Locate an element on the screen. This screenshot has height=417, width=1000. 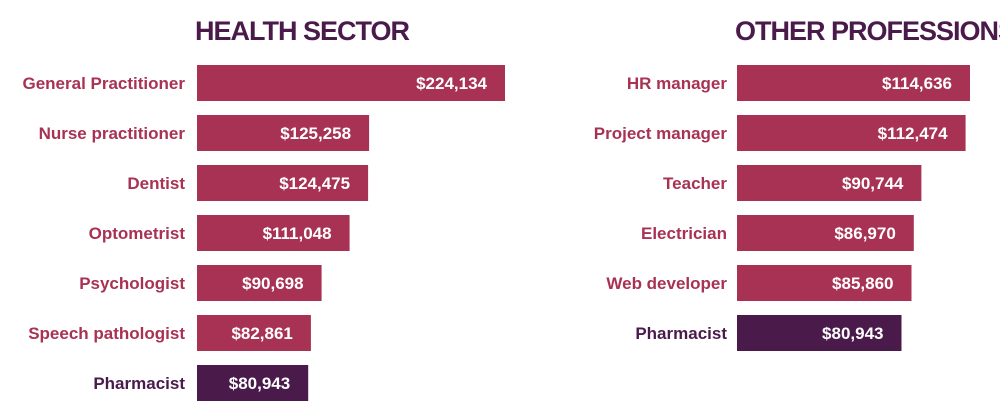
value-label-dentist: $124,475 is located at coordinates (314, 183).